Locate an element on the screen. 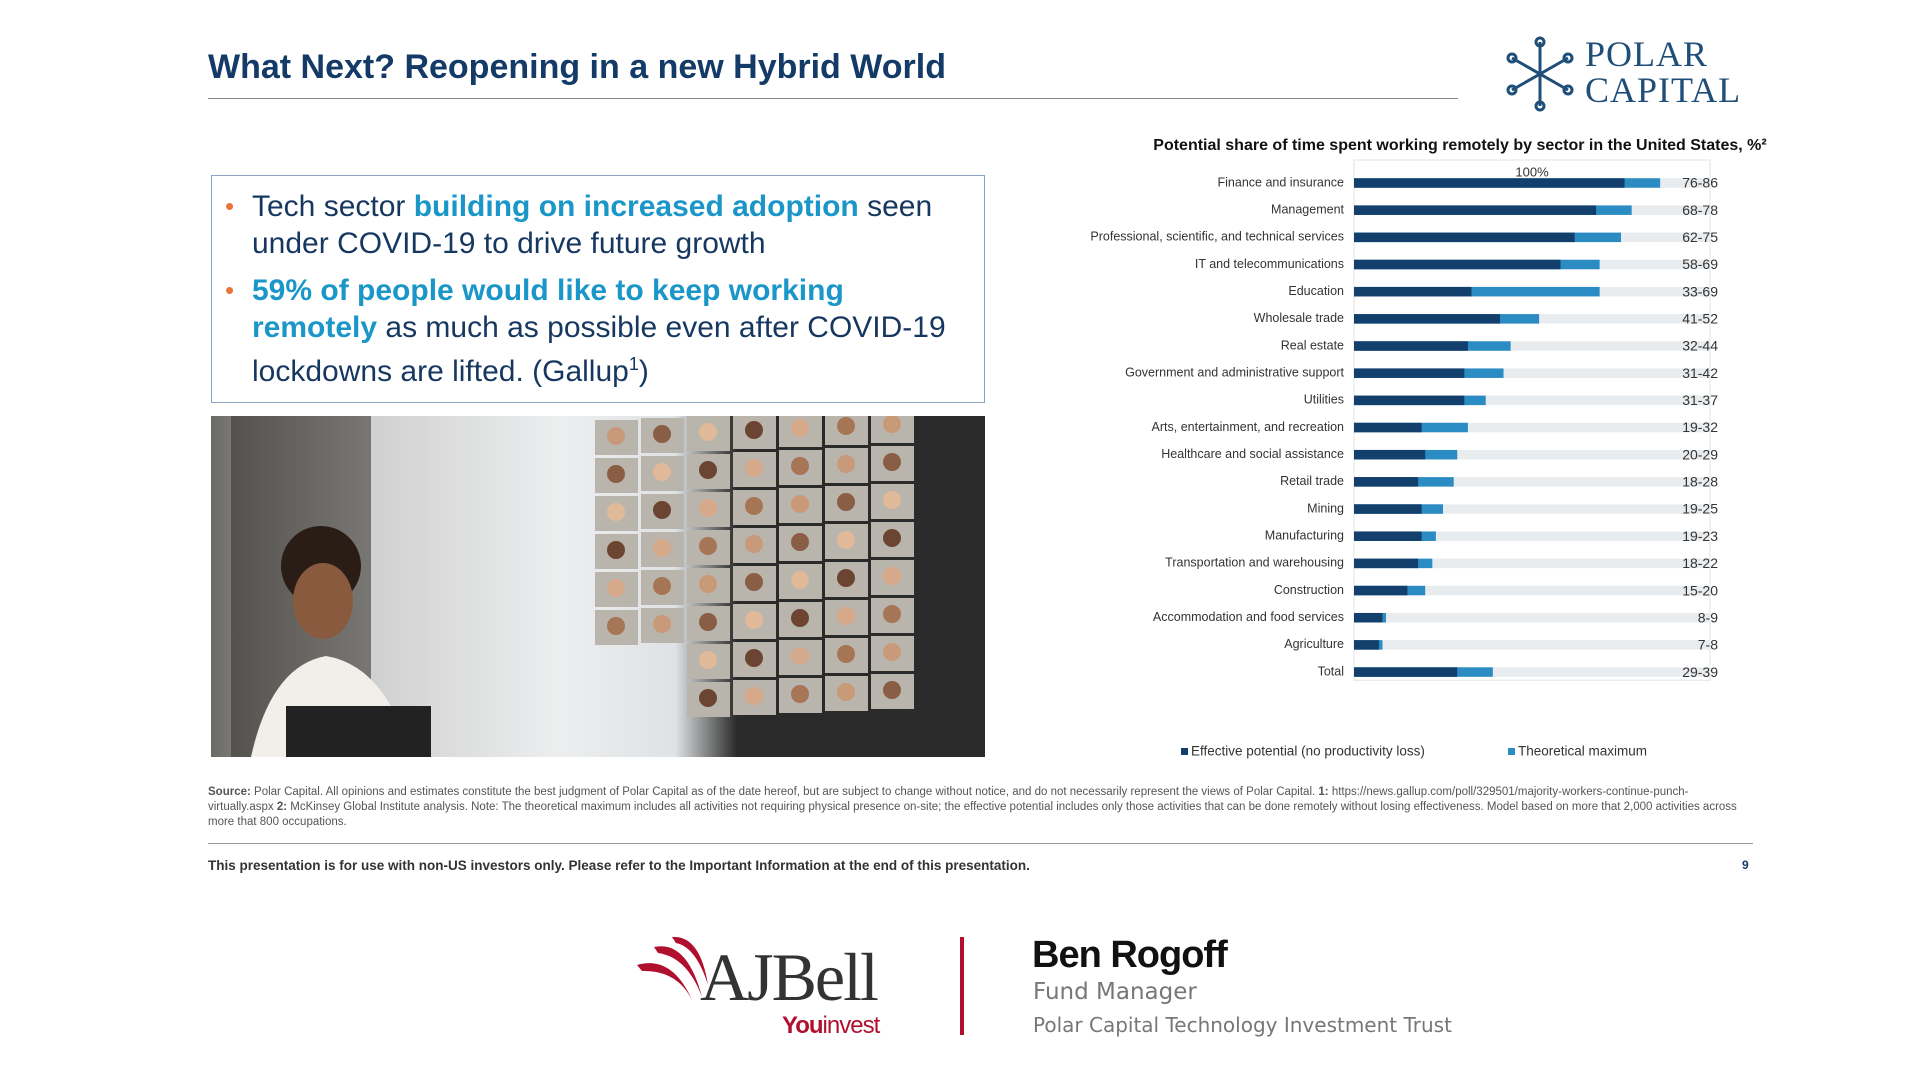 The width and height of the screenshot is (1920, 1080). footnote-ref: 1 is located at coordinates (633, 364).